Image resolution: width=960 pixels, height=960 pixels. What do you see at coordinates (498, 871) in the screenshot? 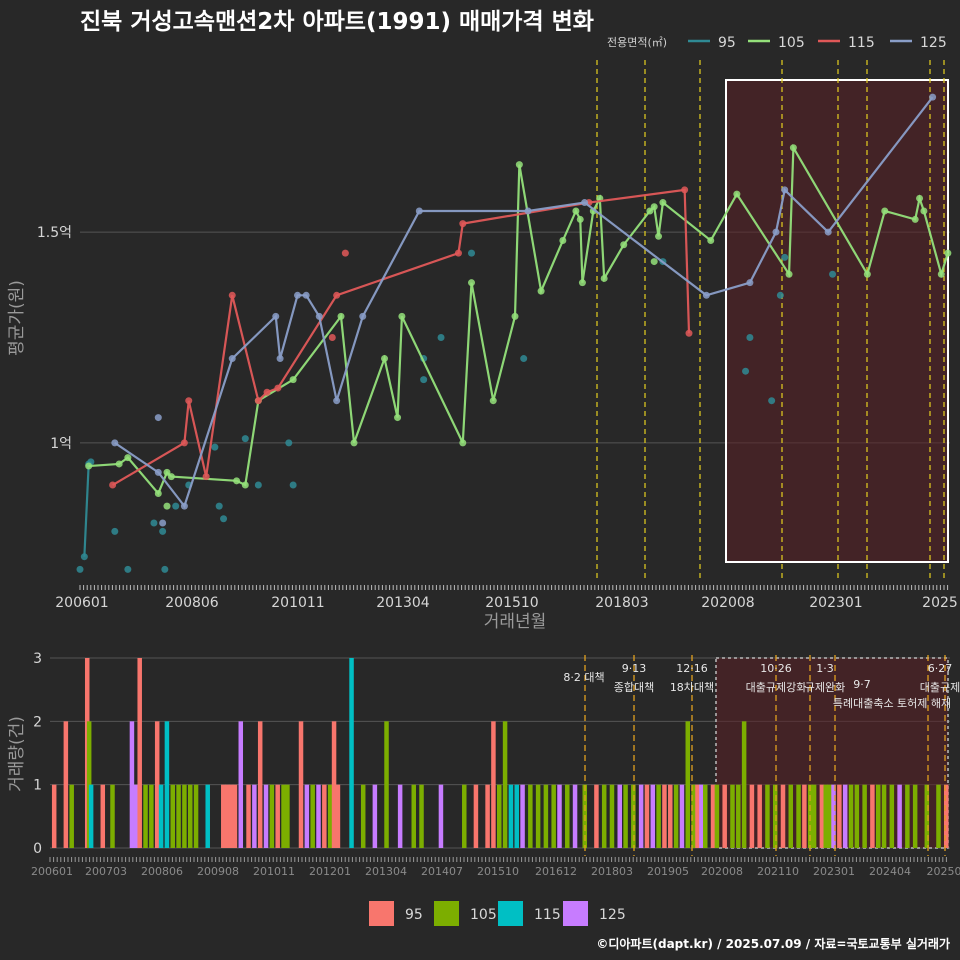
I see `x-tick-label: 201510` at bounding box center [498, 871].